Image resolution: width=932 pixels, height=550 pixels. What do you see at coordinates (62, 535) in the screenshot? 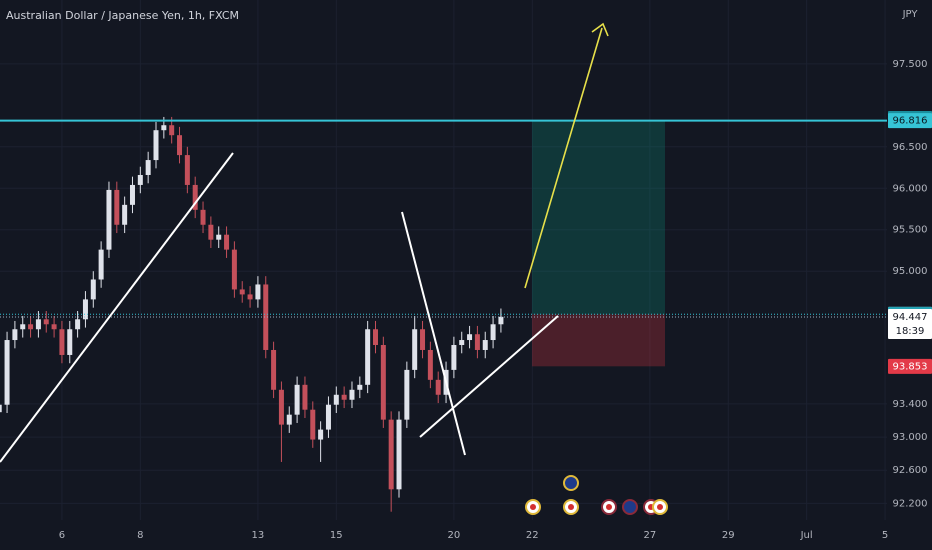
I see `x-tick-label: 6` at bounding box center [62, 535].